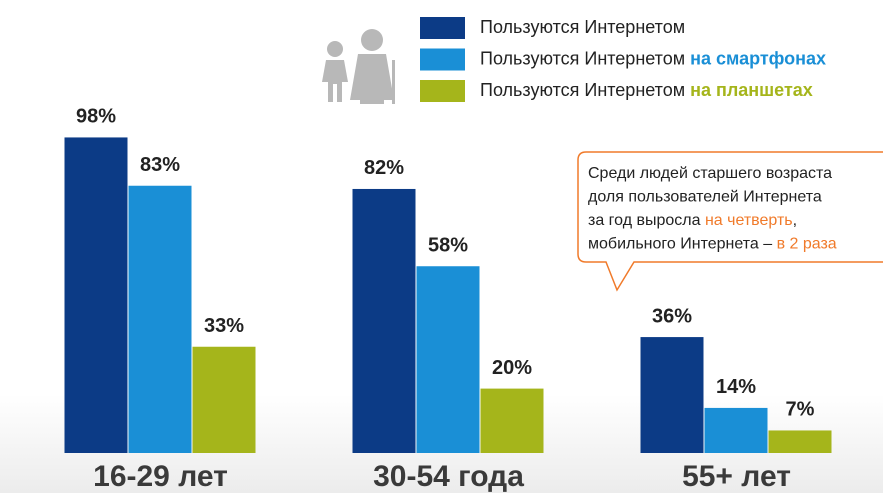 The height and width of the screenshot is (493, 883). I want to click on data-label: 20%, so click(512, 368).